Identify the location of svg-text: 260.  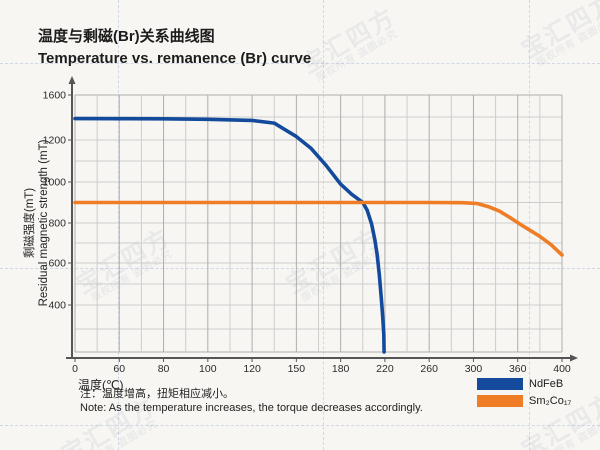
(429, 369).